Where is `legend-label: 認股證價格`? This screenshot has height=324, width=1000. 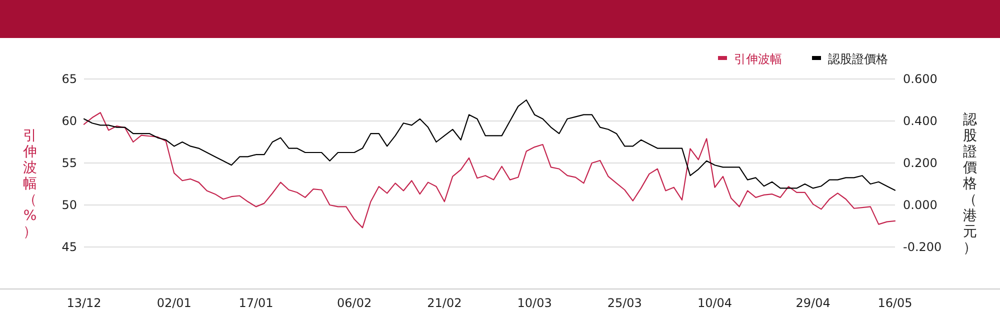
legend-label: 認股證價格 is located at coordinates (858, 59).